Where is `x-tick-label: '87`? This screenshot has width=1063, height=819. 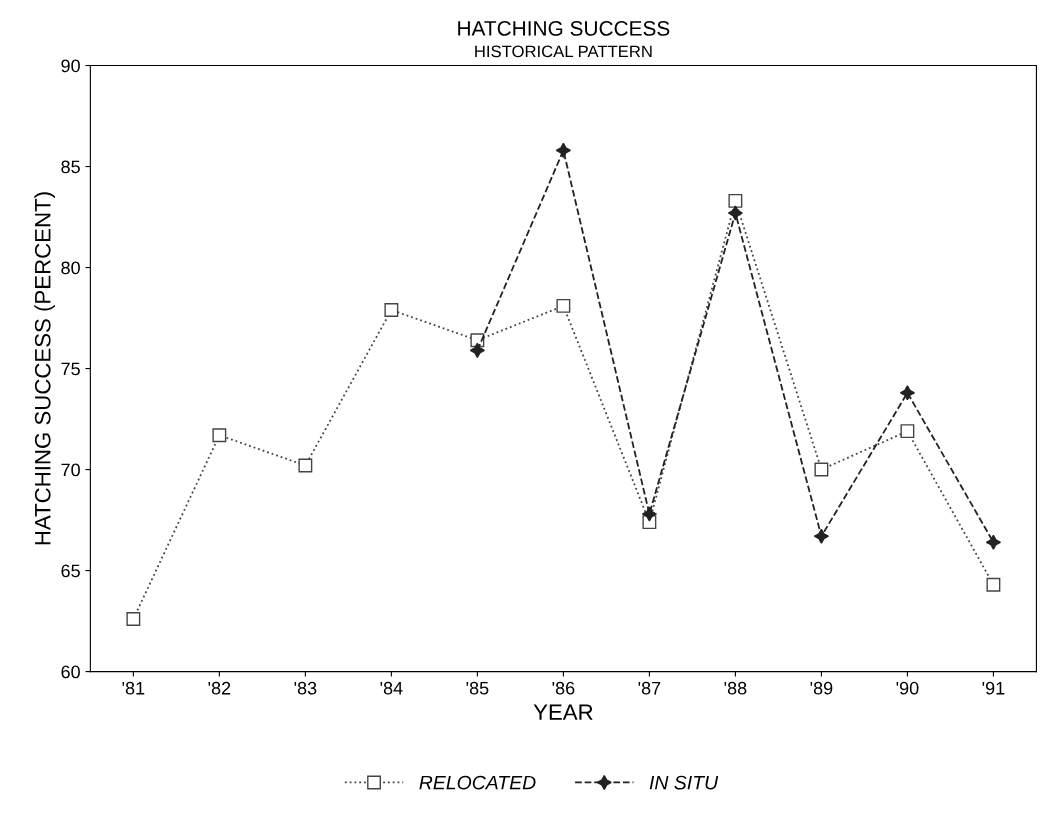 x-tick-label: '87 is located at coordinates (649, 688).